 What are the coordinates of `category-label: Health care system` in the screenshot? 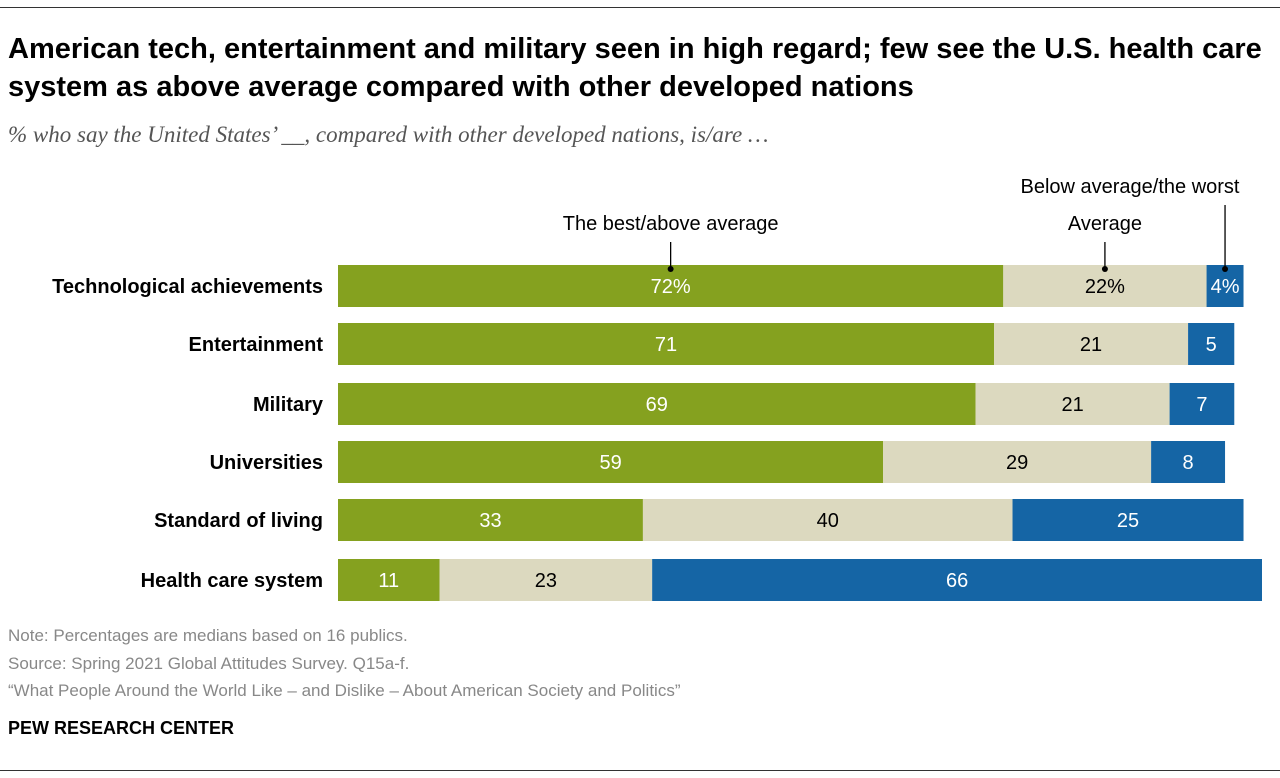 It's located at (232, 581).